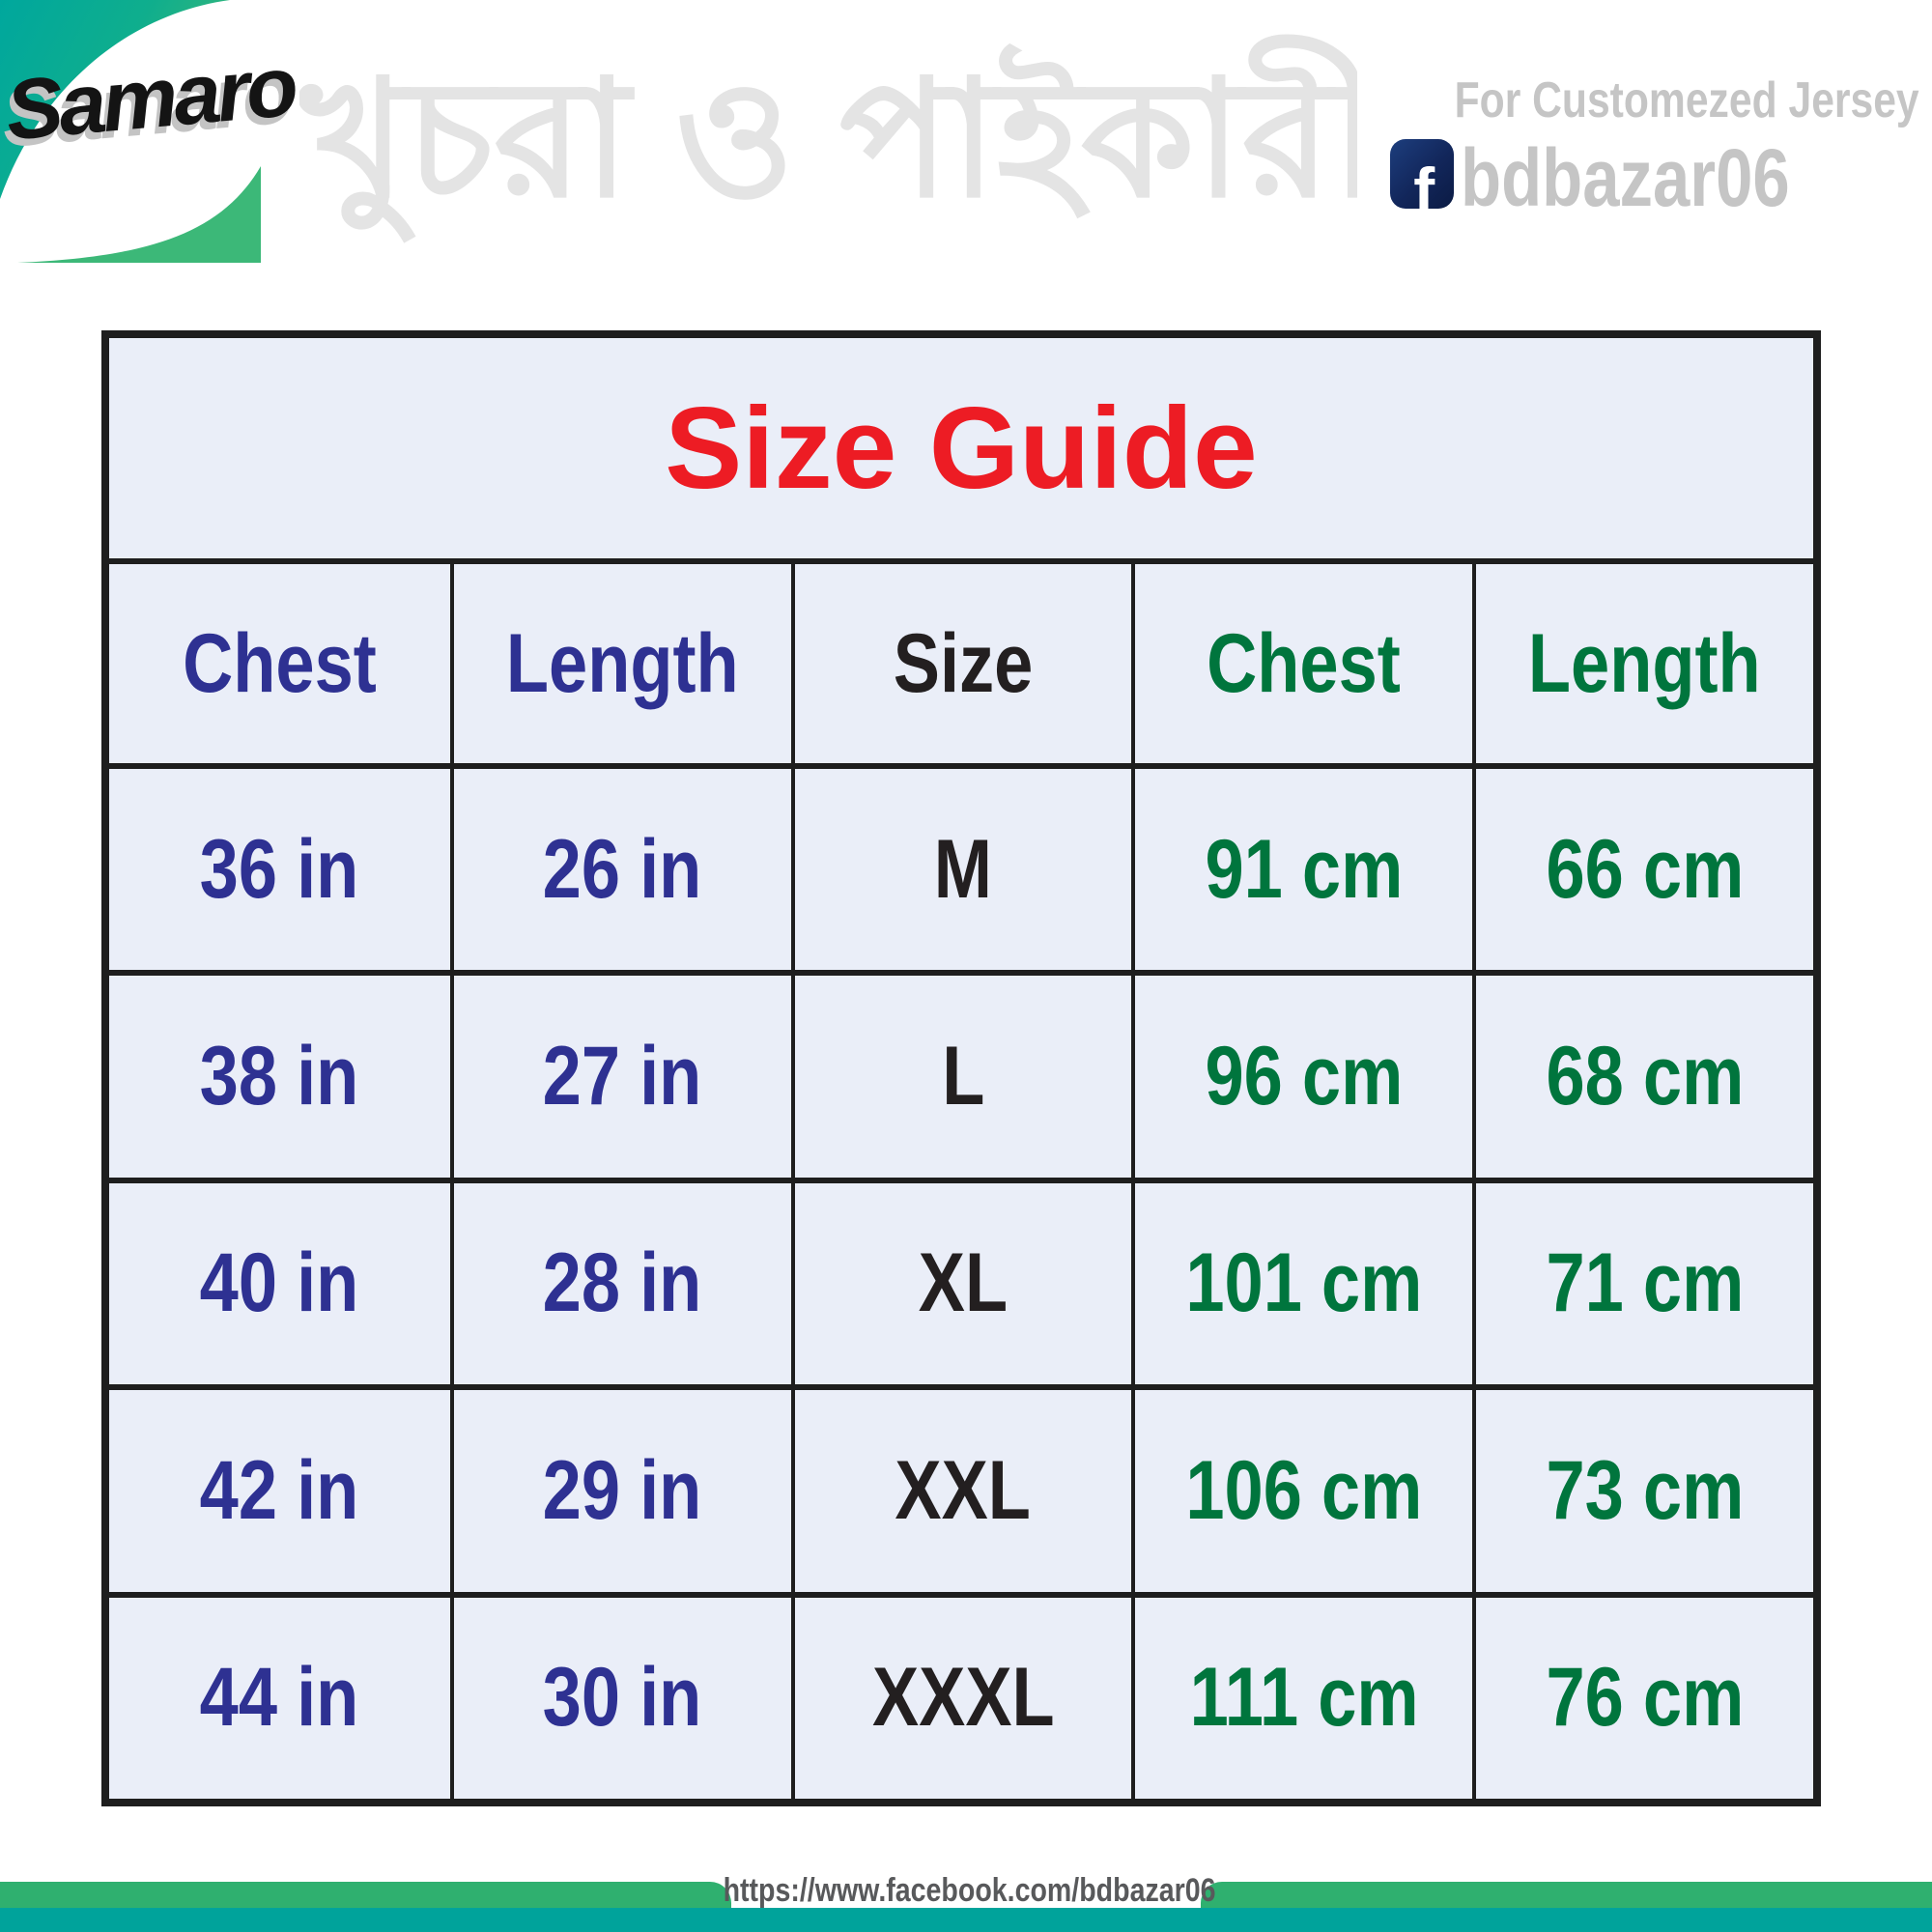  I want to click on cell-value: XL, so click(963, 1283).